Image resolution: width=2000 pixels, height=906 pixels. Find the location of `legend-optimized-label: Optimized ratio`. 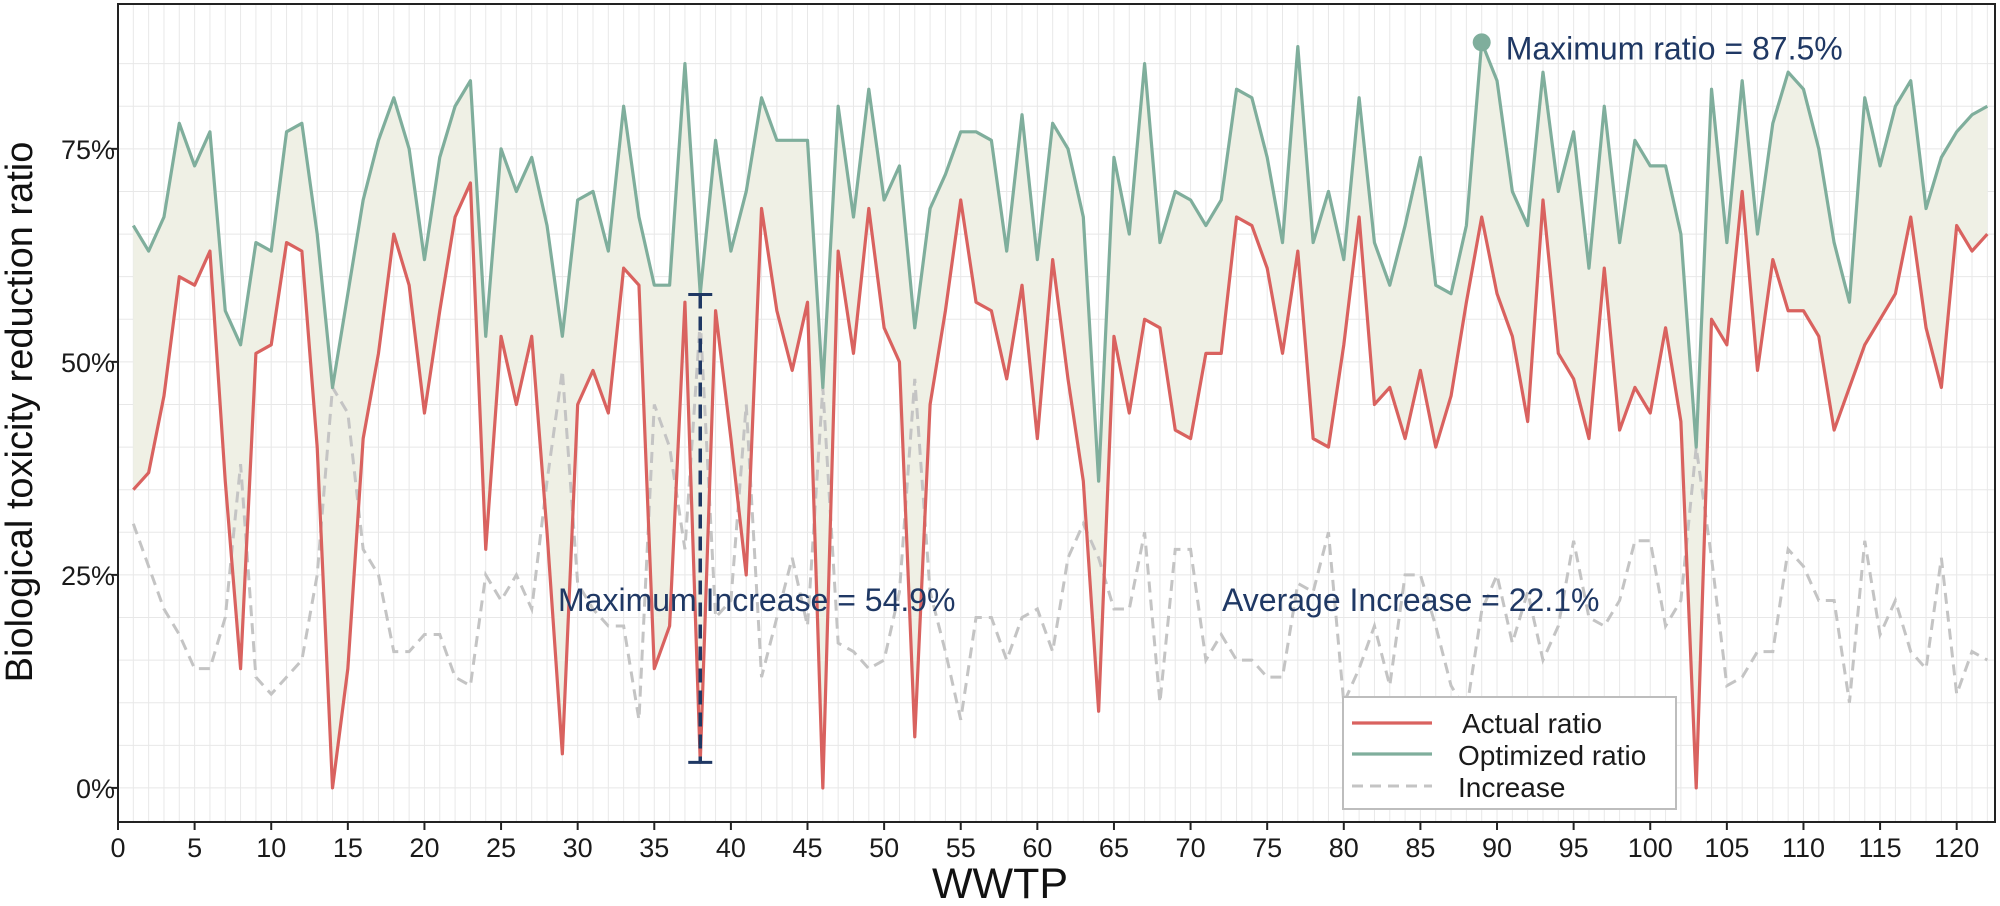

legend-optimized-label: Optimized ratio is located at coordinates (1552, 755).